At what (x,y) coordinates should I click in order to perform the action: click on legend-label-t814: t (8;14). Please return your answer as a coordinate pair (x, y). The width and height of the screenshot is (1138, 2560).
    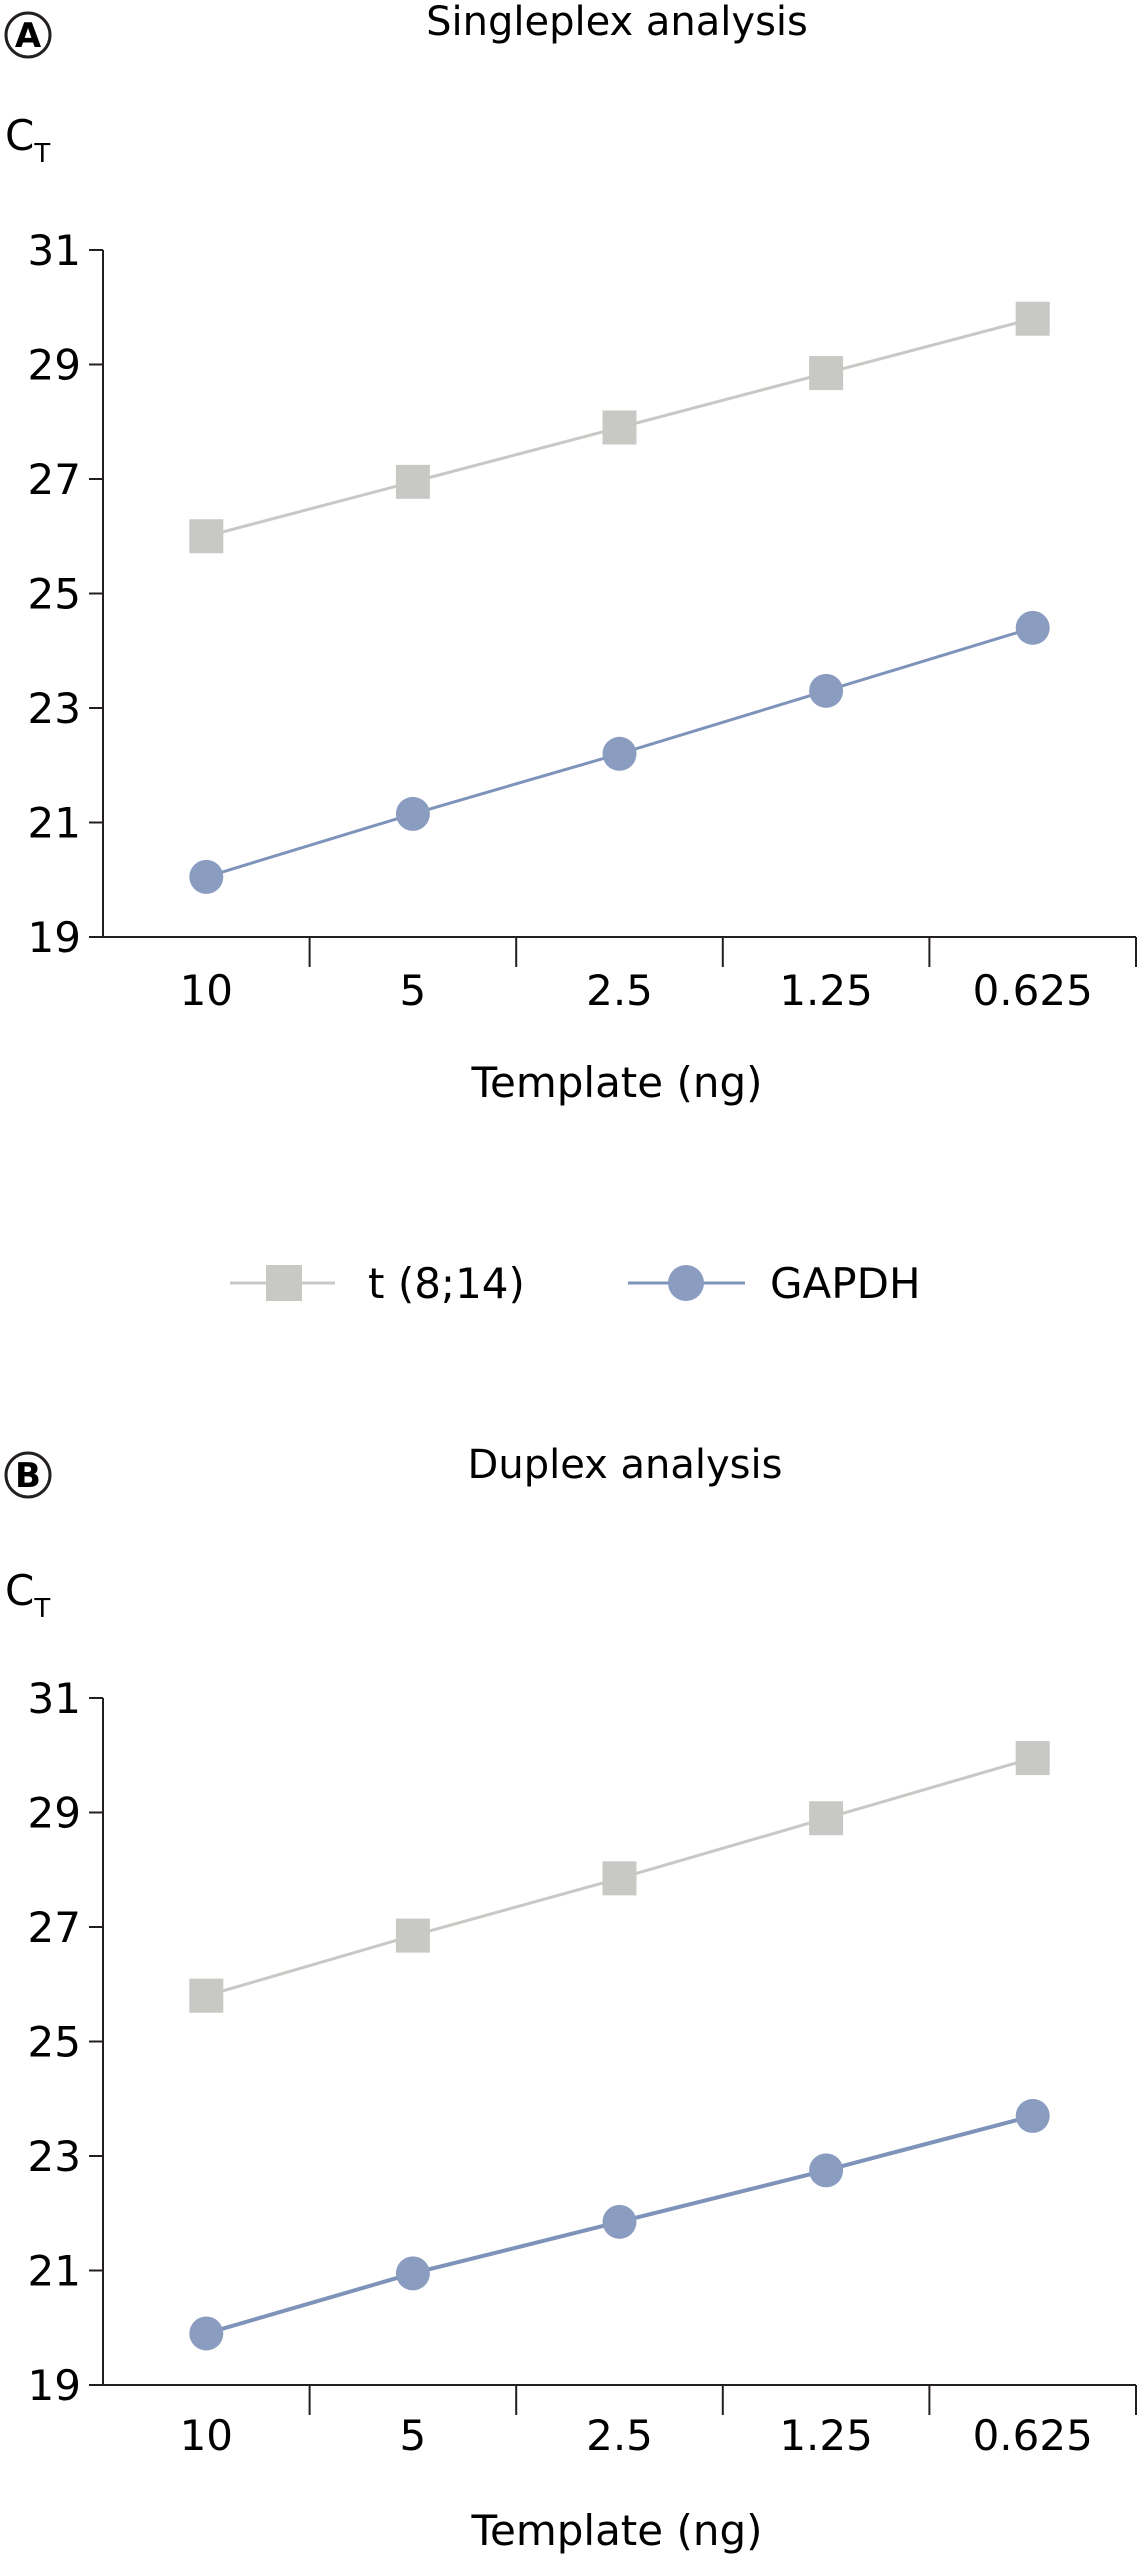
    Looking at the image, I should click on (446, 1283).